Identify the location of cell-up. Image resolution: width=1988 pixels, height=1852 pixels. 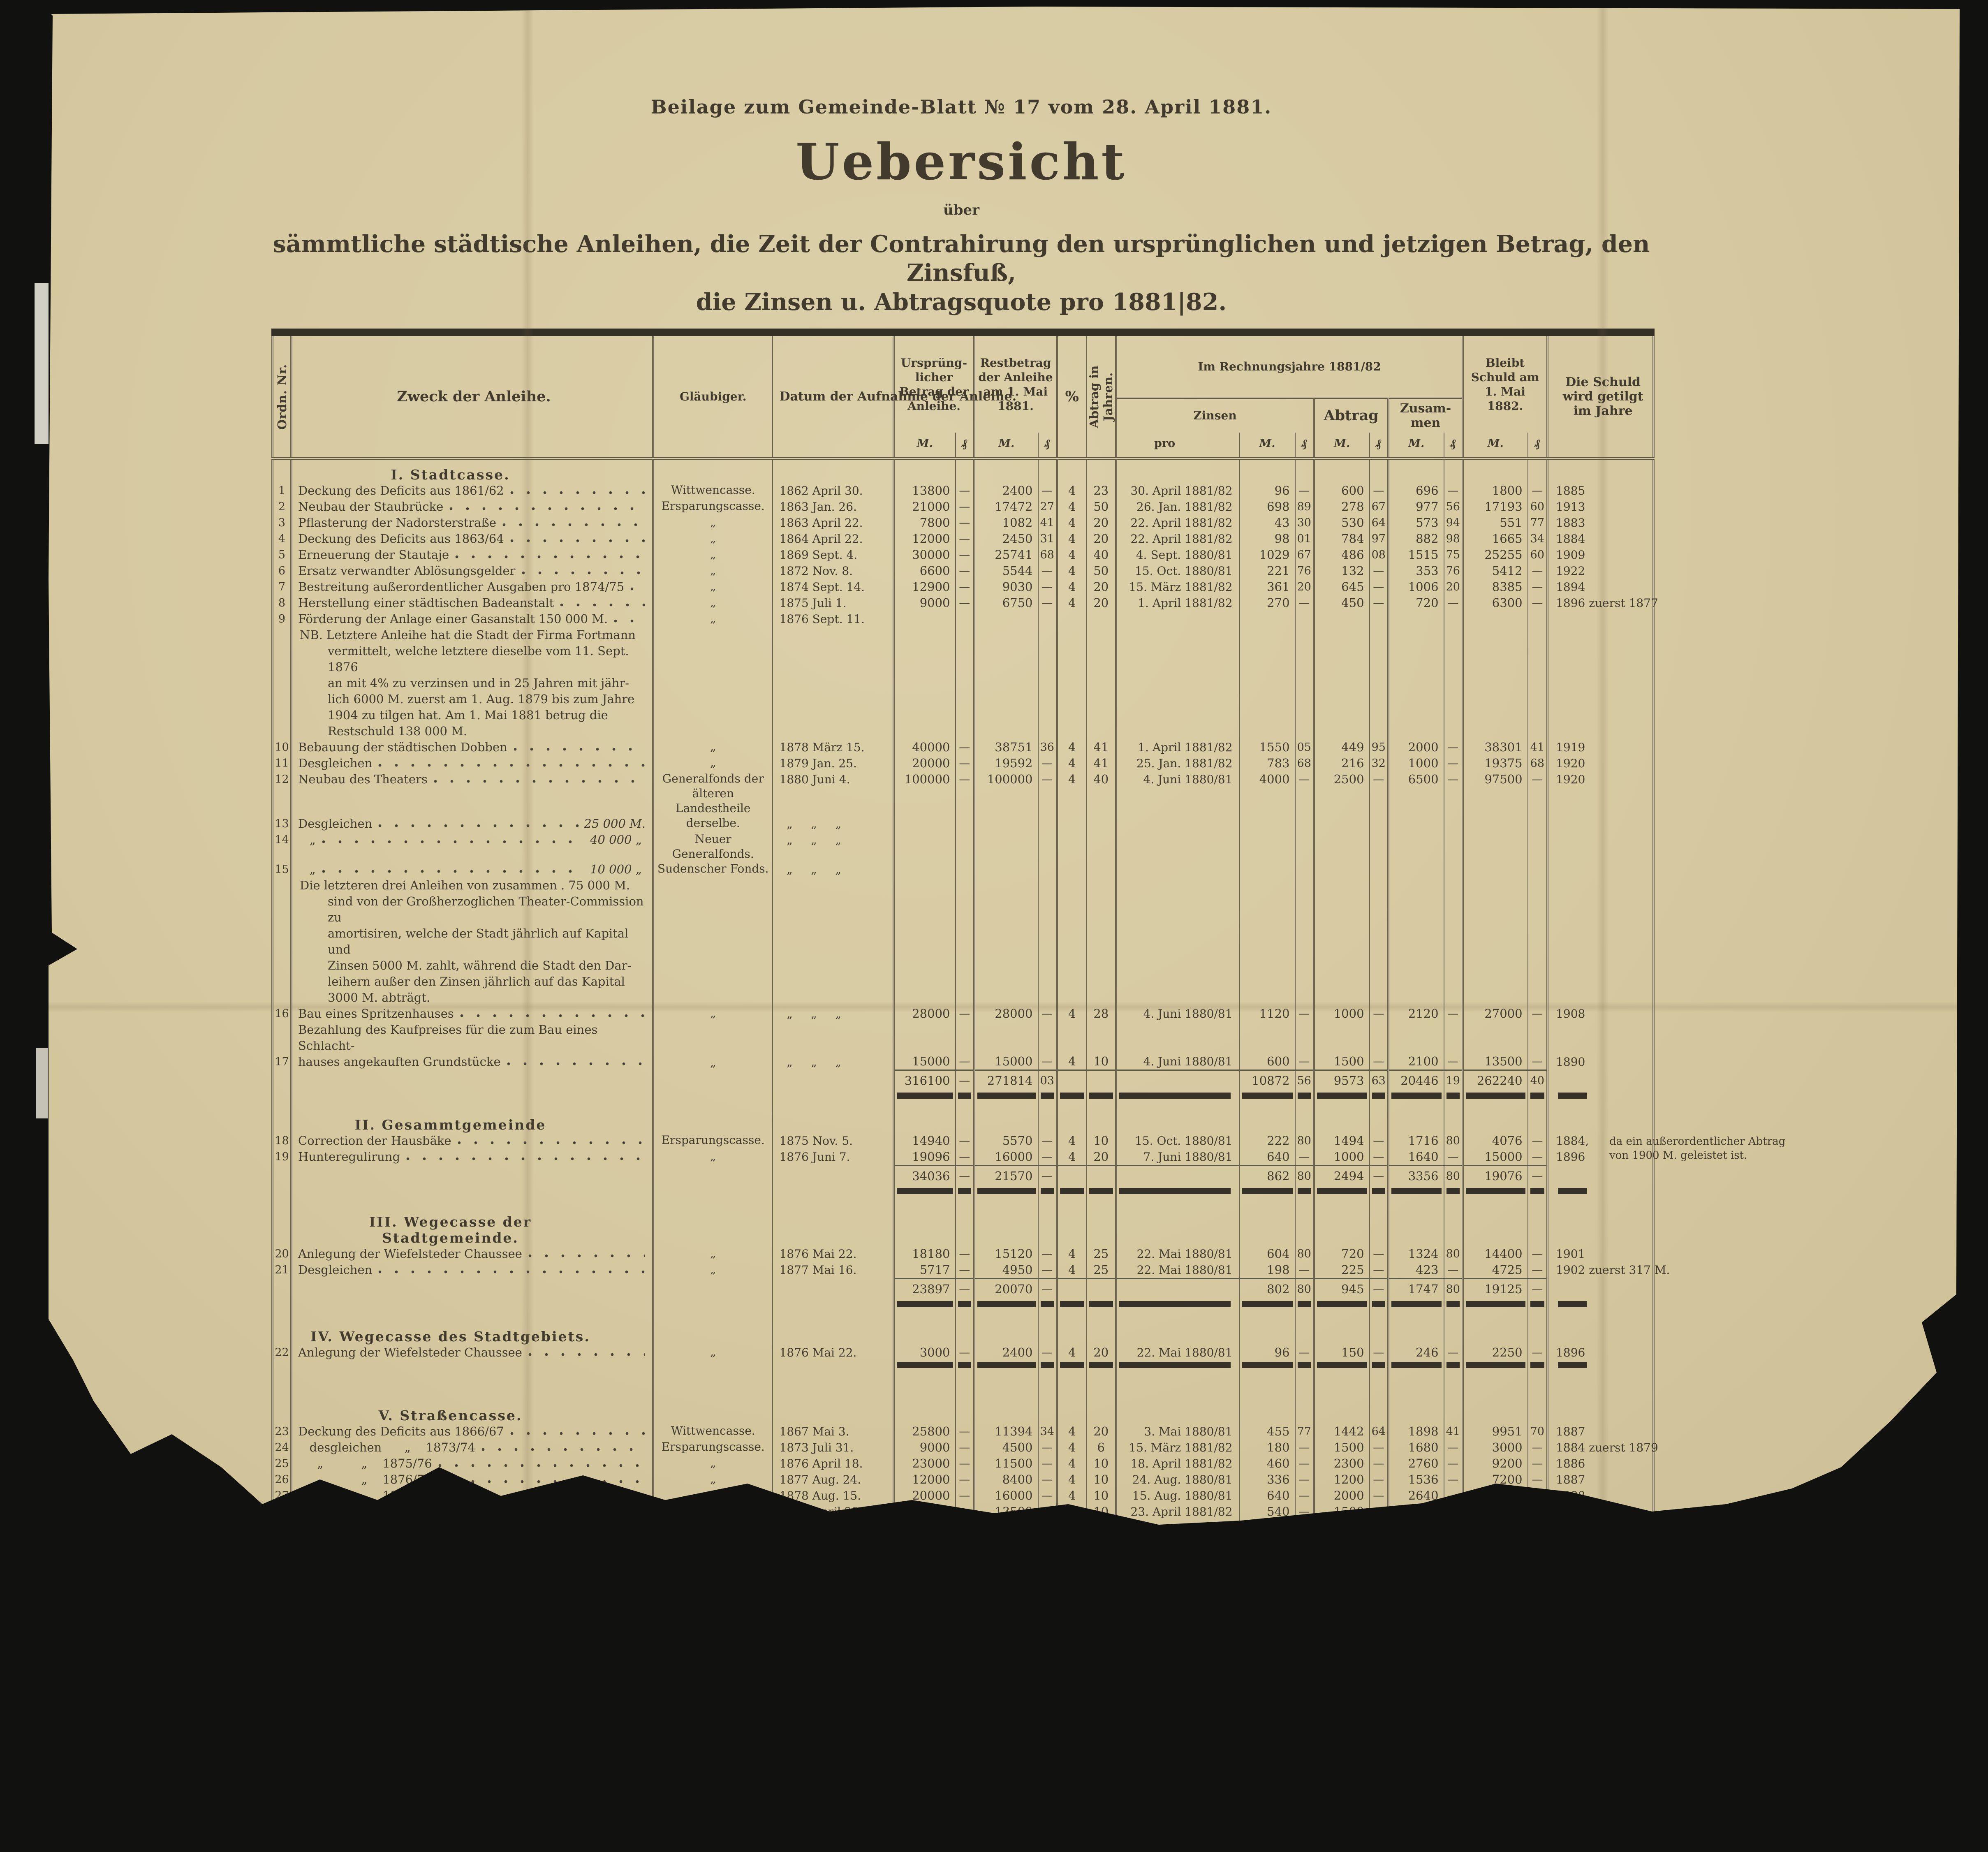
(965, 1694).